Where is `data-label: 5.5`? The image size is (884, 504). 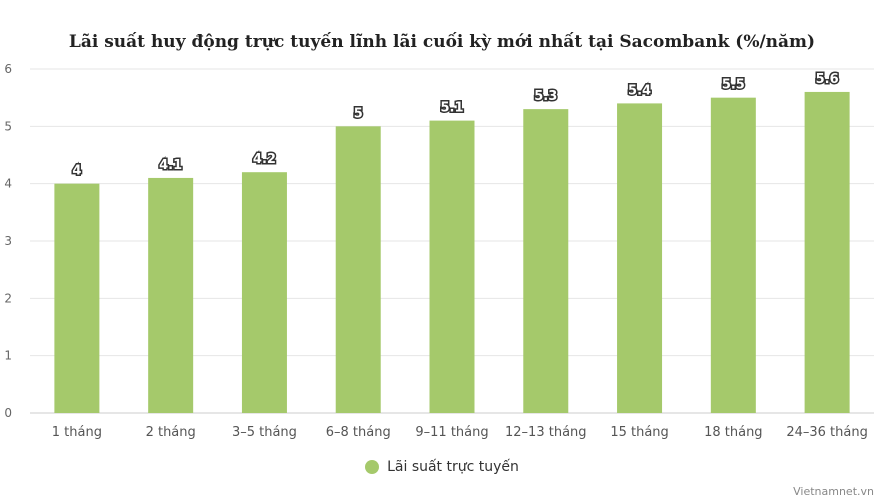
data-label: 5.5 is located at coordinates (733, 85).